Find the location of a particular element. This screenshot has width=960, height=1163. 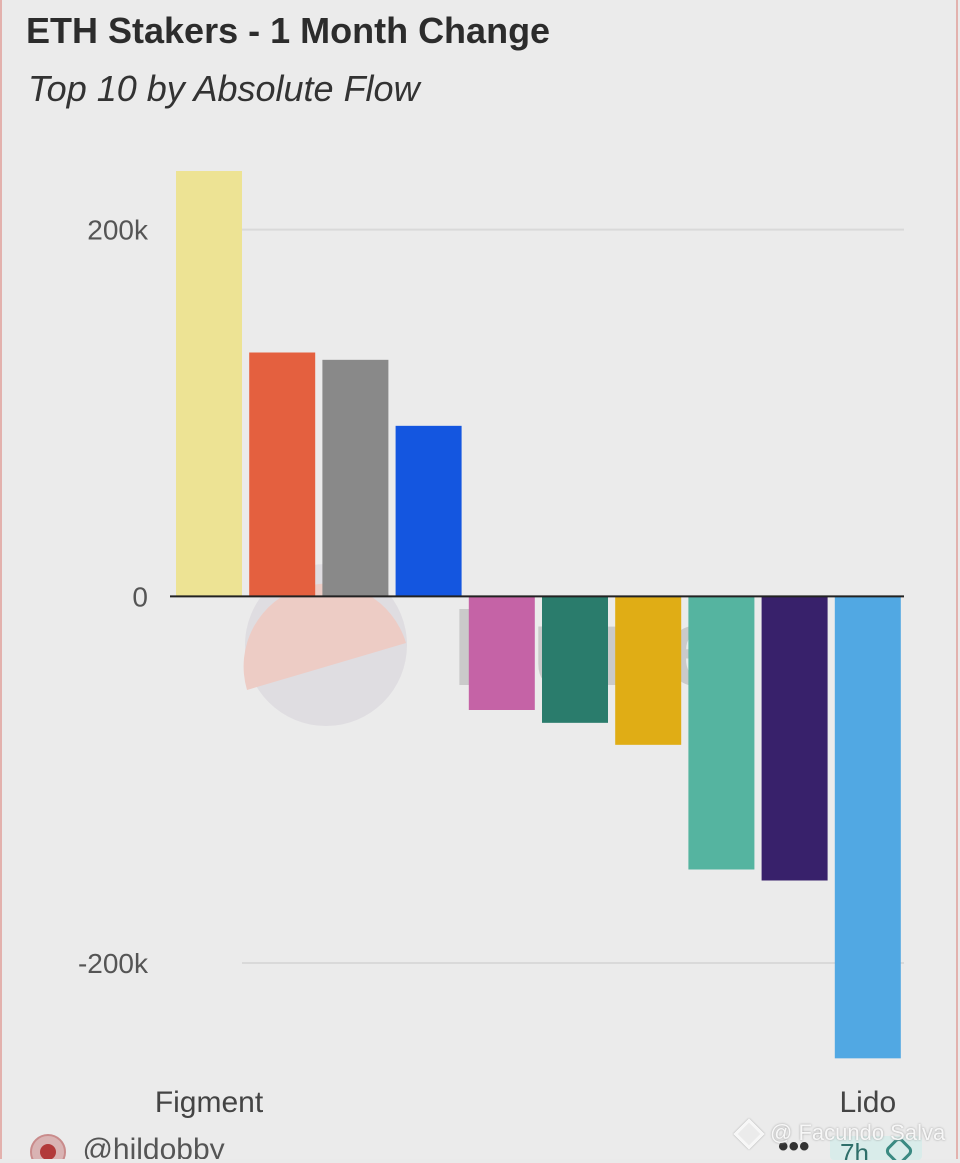

author-name: @hildobby is located at coordinates (153, 1146).